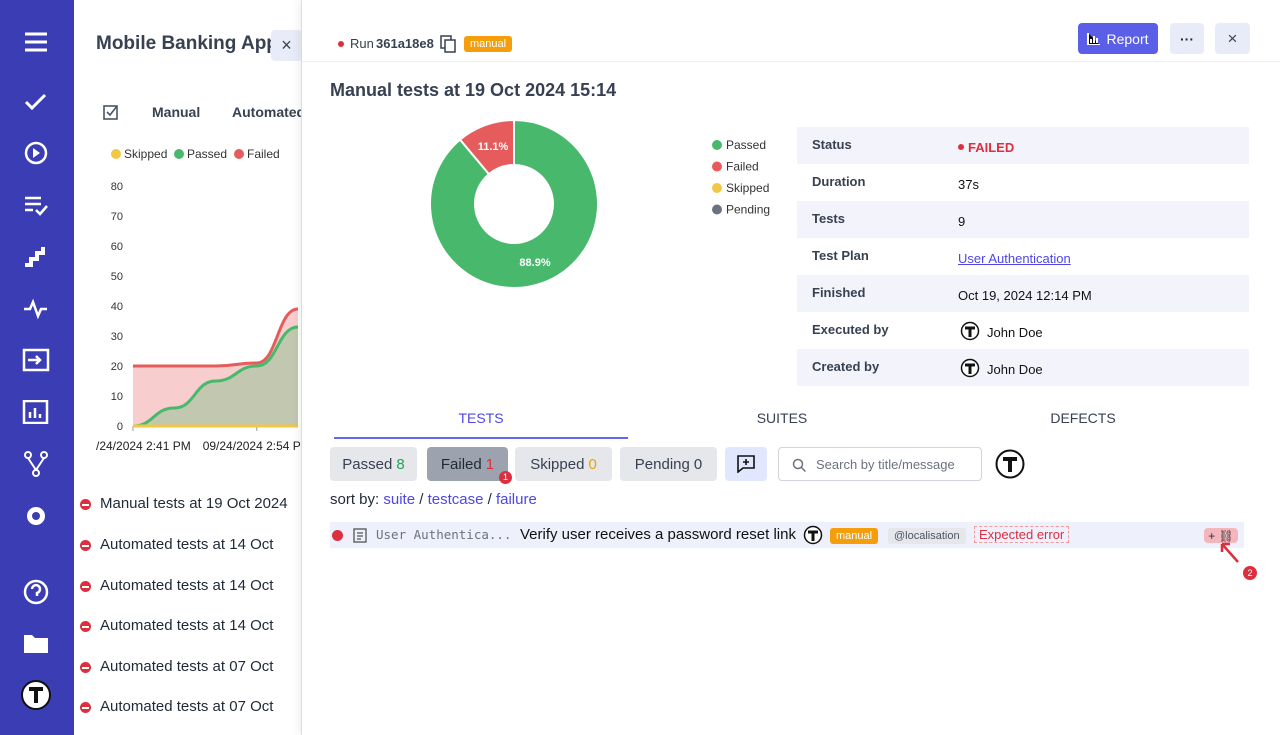 Image resolution: width=1280 pixels, height=735 pixels. What do you see at coordinates (143, 446) in the screenshot?
I see `x-tick-label: /24/2024 2:41 PM` at bounding box center [143, 446].